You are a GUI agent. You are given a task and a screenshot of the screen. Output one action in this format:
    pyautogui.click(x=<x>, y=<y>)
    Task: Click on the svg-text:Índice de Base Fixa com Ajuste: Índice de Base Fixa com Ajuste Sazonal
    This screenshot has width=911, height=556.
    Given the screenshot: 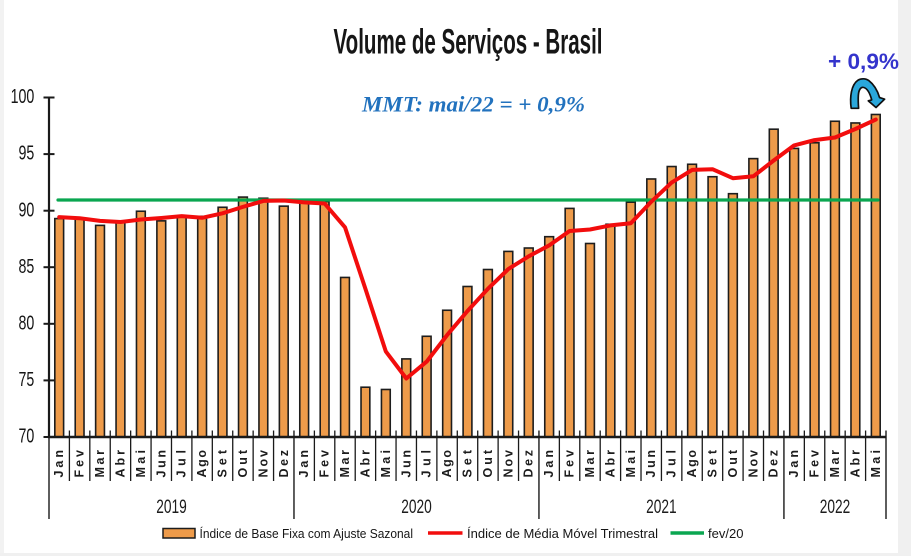 What is the action you would take?
    pyautogui.click(x=307, y=533)
    